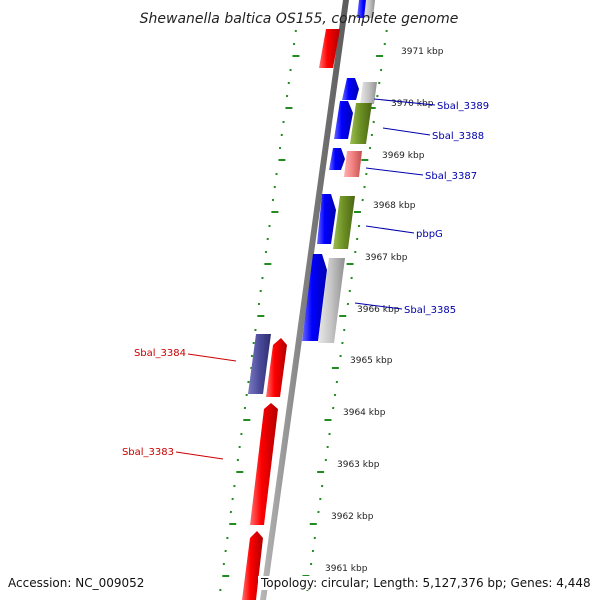 This screenshot has width=600, height=600. I want to click on gene-label-sbal3387: Sbal_3387, so click(451, 176).